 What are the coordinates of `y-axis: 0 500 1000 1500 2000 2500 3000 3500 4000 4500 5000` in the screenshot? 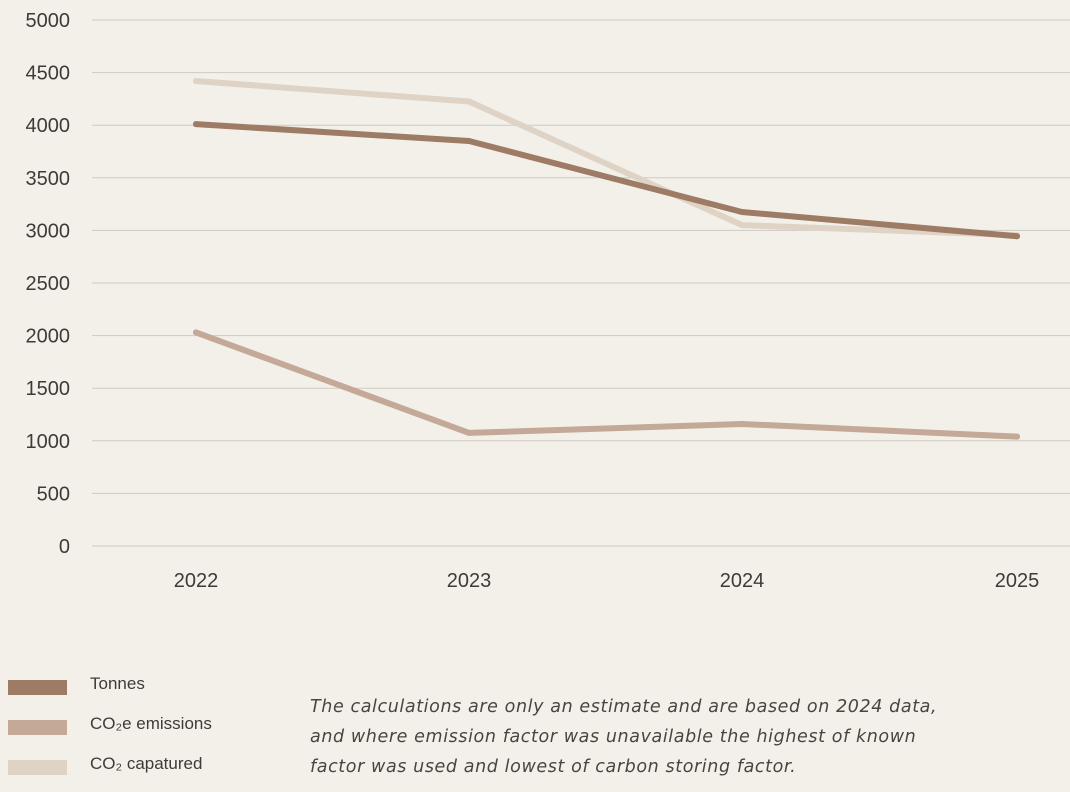 It's located at (48, 284).